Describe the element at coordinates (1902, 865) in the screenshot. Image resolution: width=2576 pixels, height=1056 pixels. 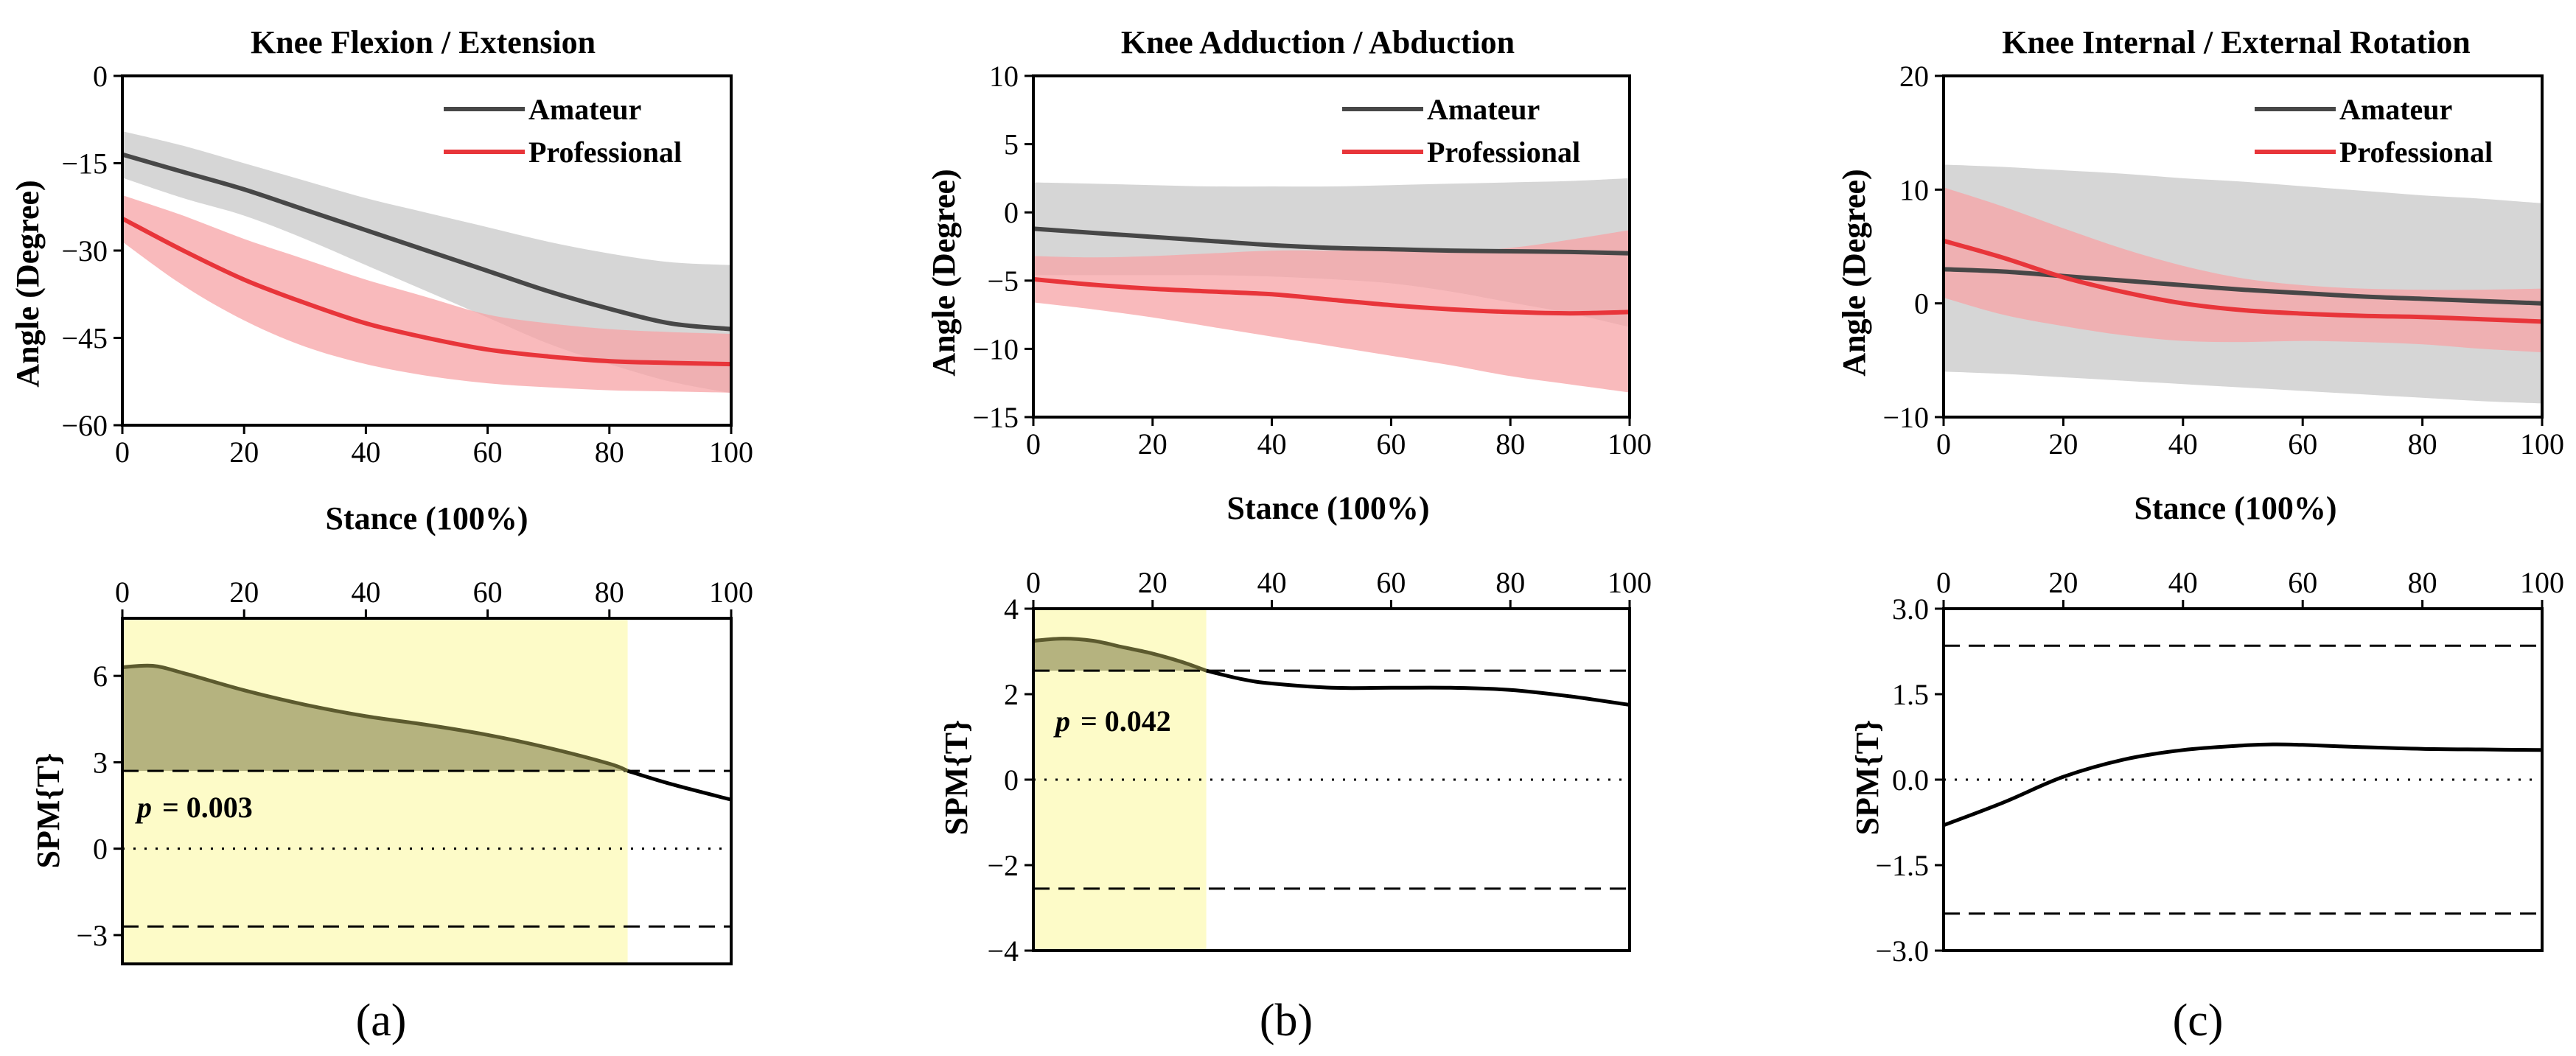
I see `y-tick-label: −1.5` at that location.